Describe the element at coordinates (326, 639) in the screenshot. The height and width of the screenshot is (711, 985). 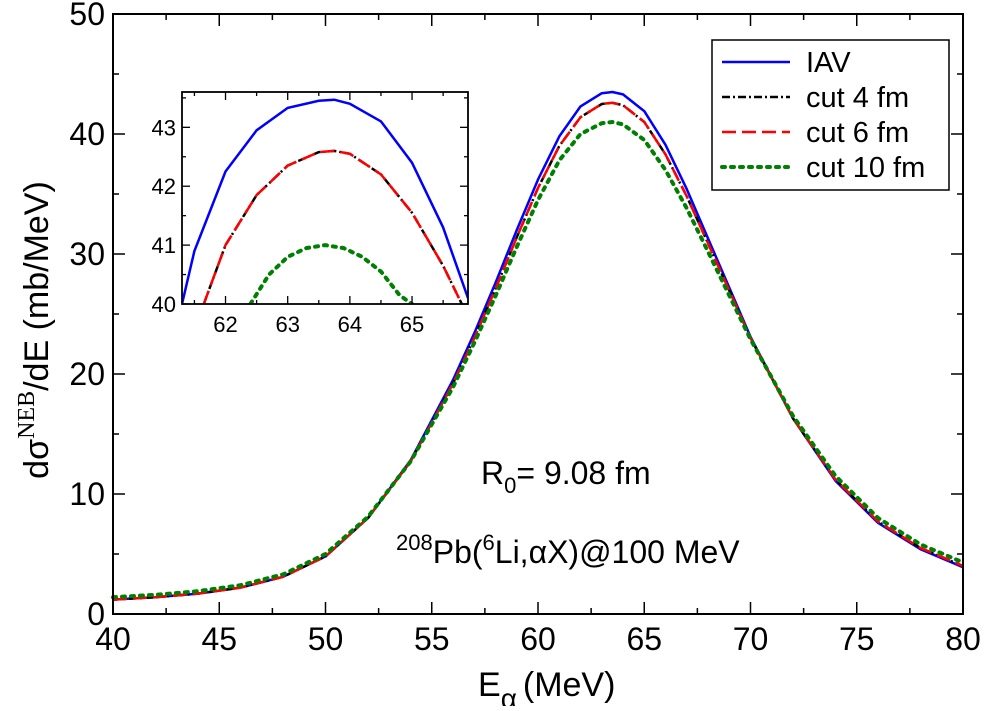
I see `x-tick-label: 50` at that location.